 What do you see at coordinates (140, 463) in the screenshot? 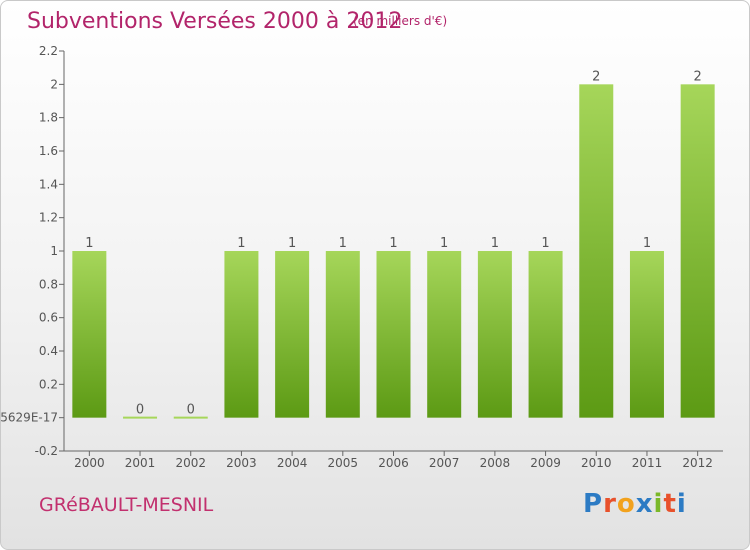
I see `x-tick-label: 2001` at bounding box center [140, 463].